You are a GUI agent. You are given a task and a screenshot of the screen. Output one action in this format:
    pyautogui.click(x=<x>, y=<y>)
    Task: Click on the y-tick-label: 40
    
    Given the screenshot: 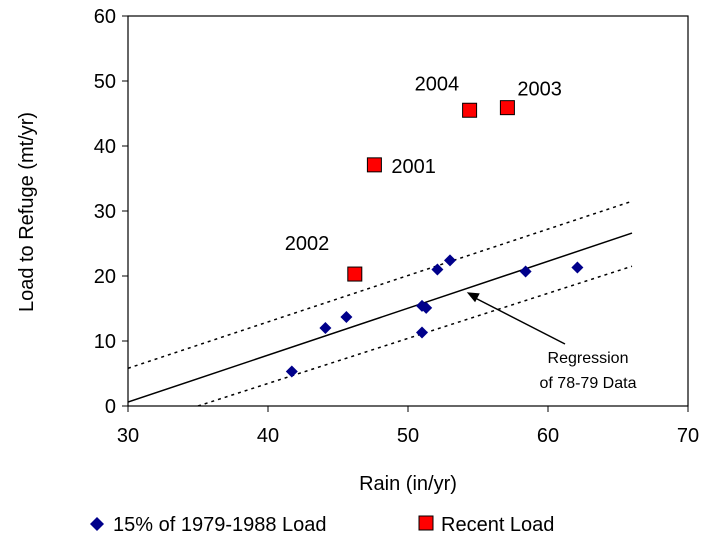 What is the action you would take?
    pyautogui.click(x=105, y=147)
    